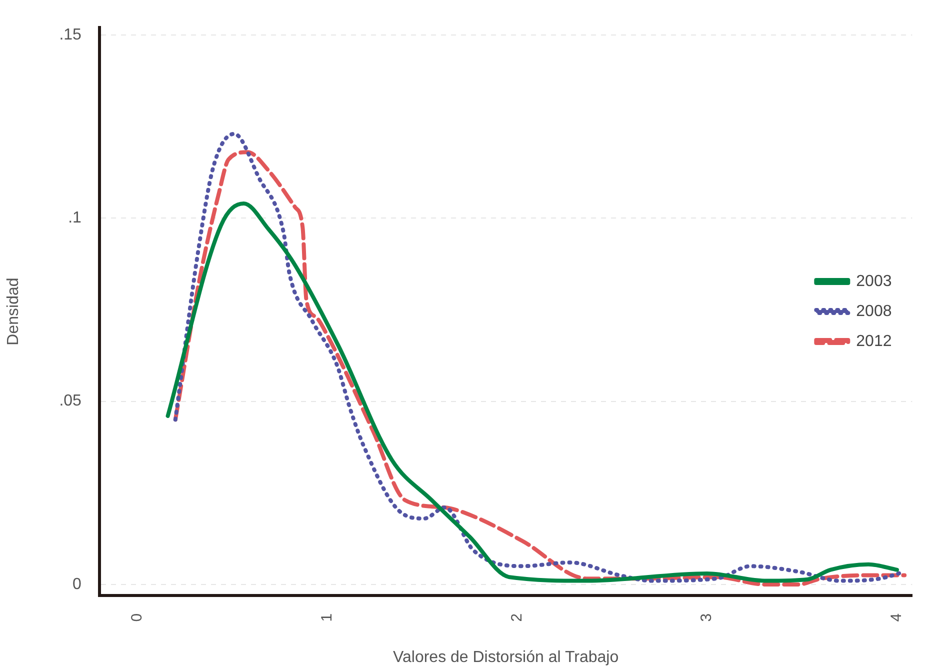  Describe the element at coordinates (874, 281) in the screenshot. I see `legend-label: 2003` at that location.